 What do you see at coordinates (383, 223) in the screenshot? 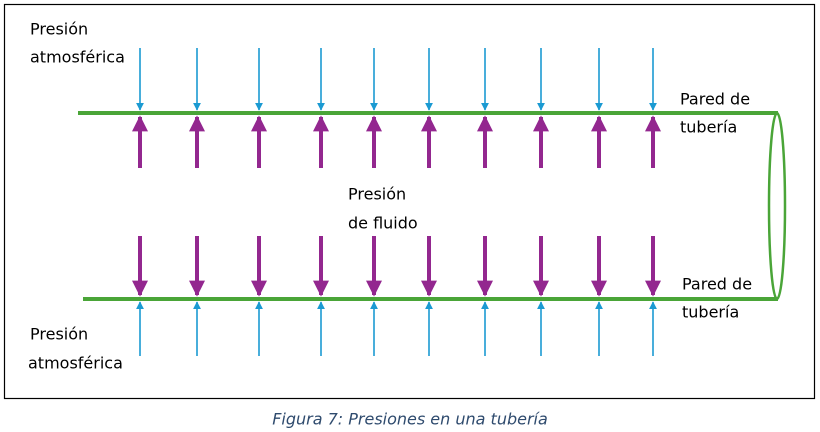
I see `label: de fluido` at bounding box center [383, 223].